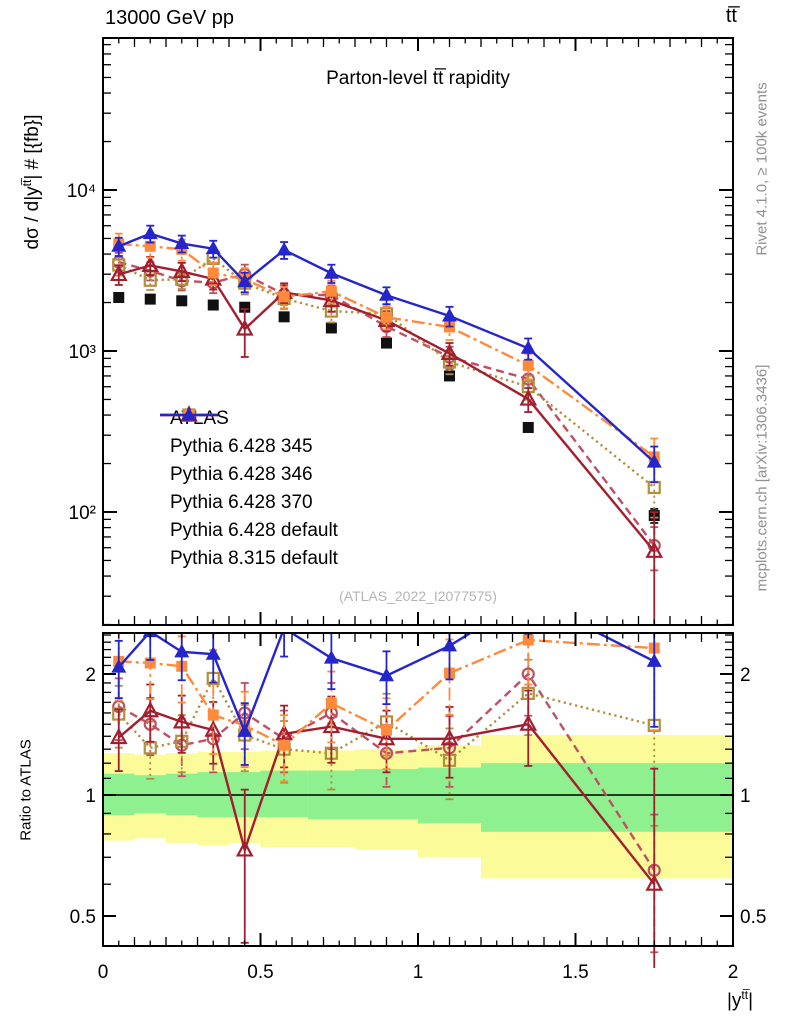  What do you see at coordinates (90, 796) in the screenshot?
I see `ratio-y-tick-label-left: 1` at bounding box center [90, 796].